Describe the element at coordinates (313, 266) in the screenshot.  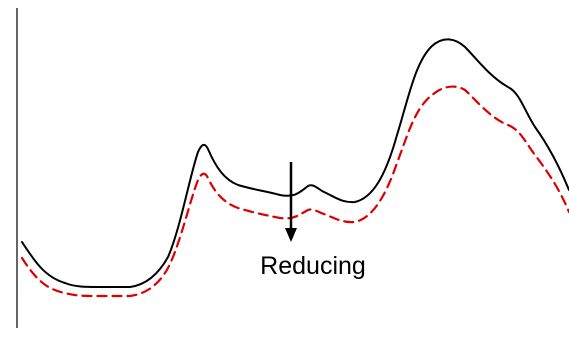
I see `reducing-label: Reducing` at that location.